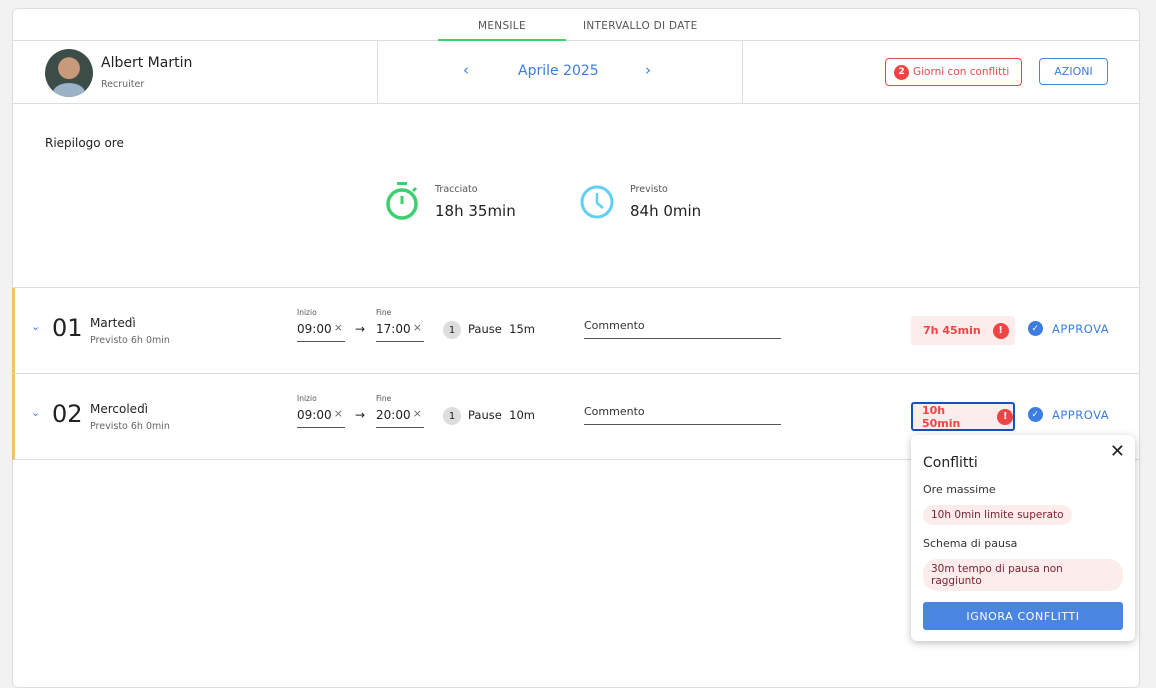 This screenshot has width=1156, height=688. I want to click on day-number: 02, so click(67, 414).